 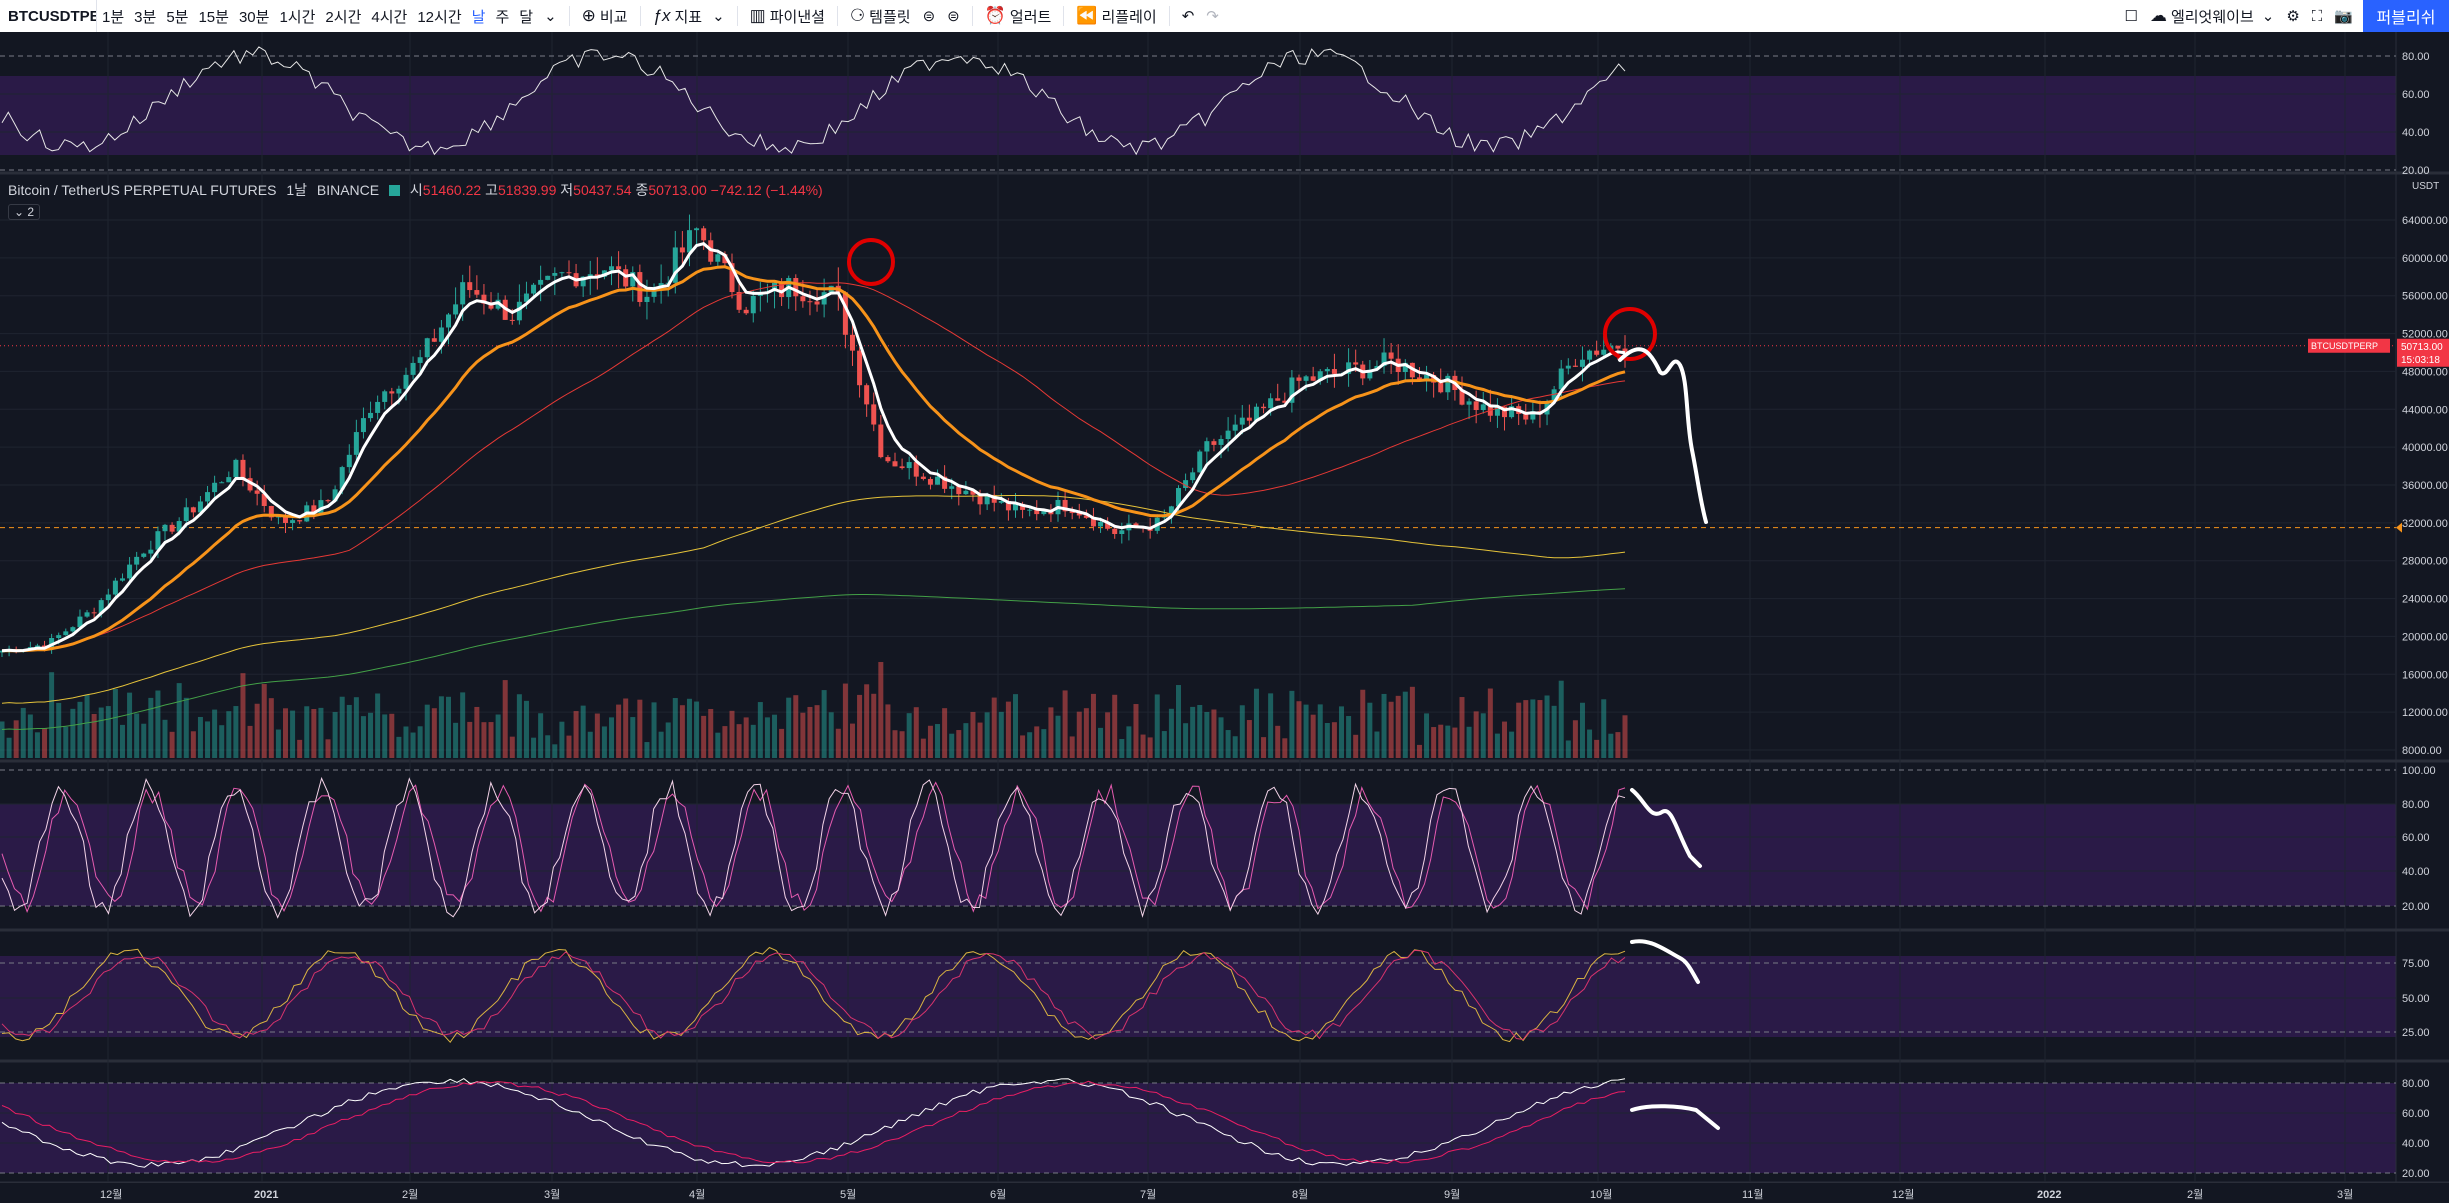 What do you see at coordinates (2416, 171) in the screenshot?
I see `rsi-tick-label: 20.00` at bounding box center [2416, 171].